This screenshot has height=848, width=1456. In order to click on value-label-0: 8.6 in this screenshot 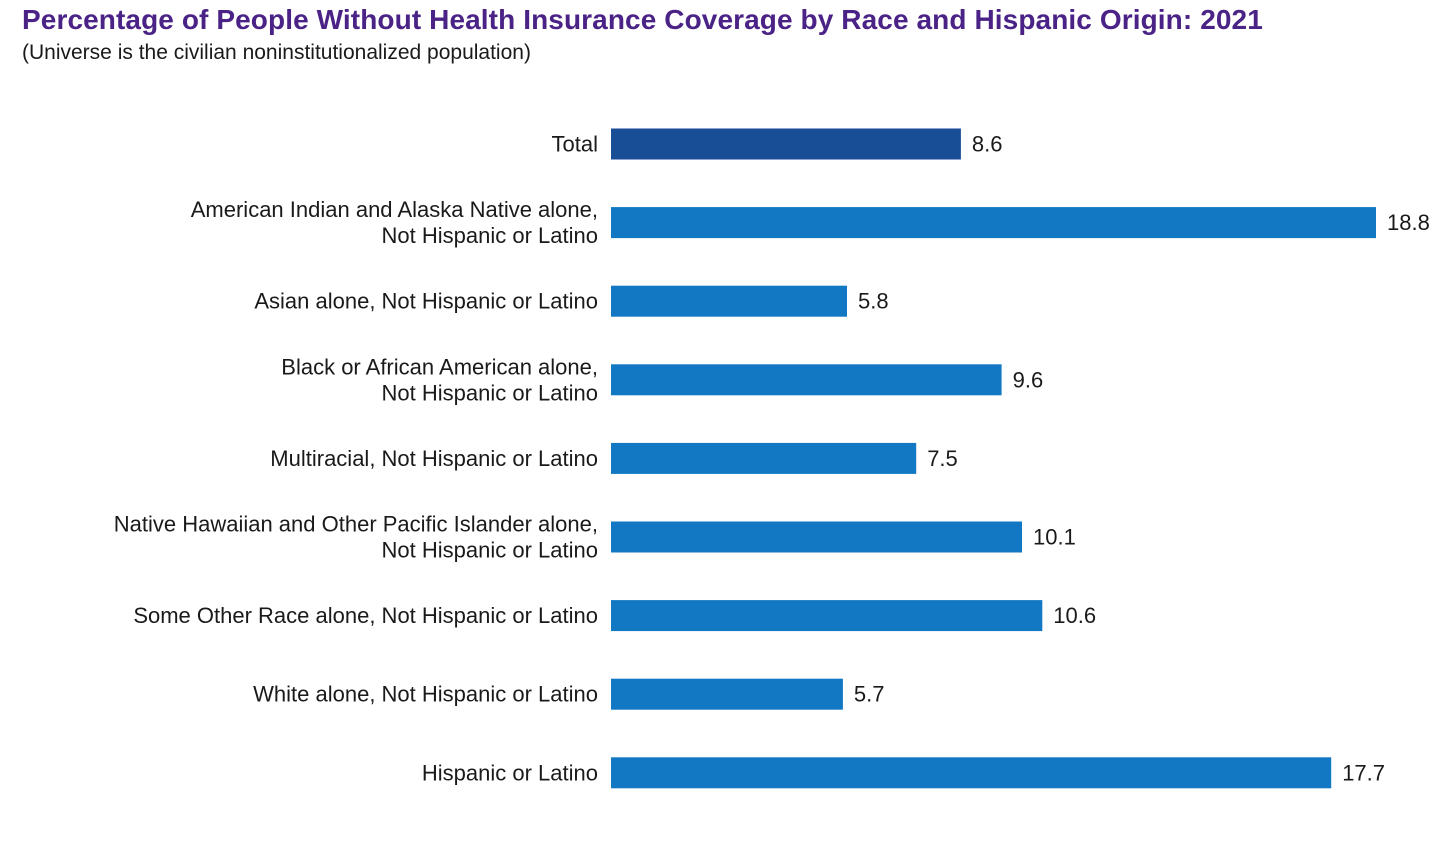, I will do `click(987, 144)`.